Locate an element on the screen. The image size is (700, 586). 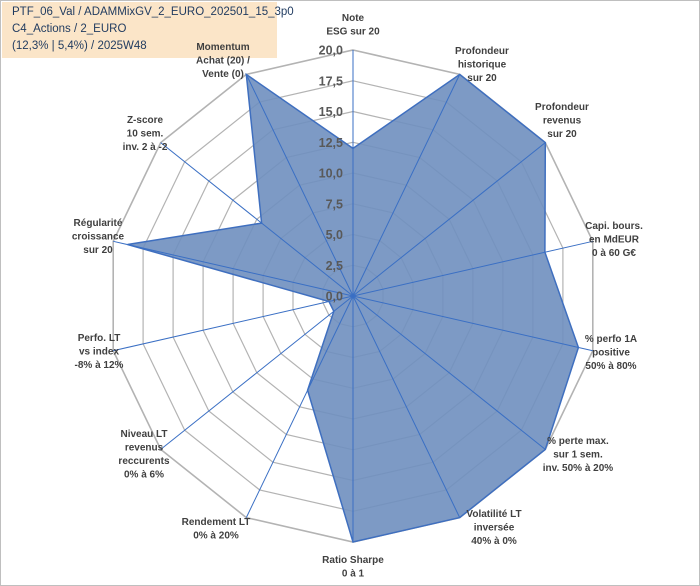
axis-label: Rendement LT 0% à 20% is located at coordinates (216, 529).